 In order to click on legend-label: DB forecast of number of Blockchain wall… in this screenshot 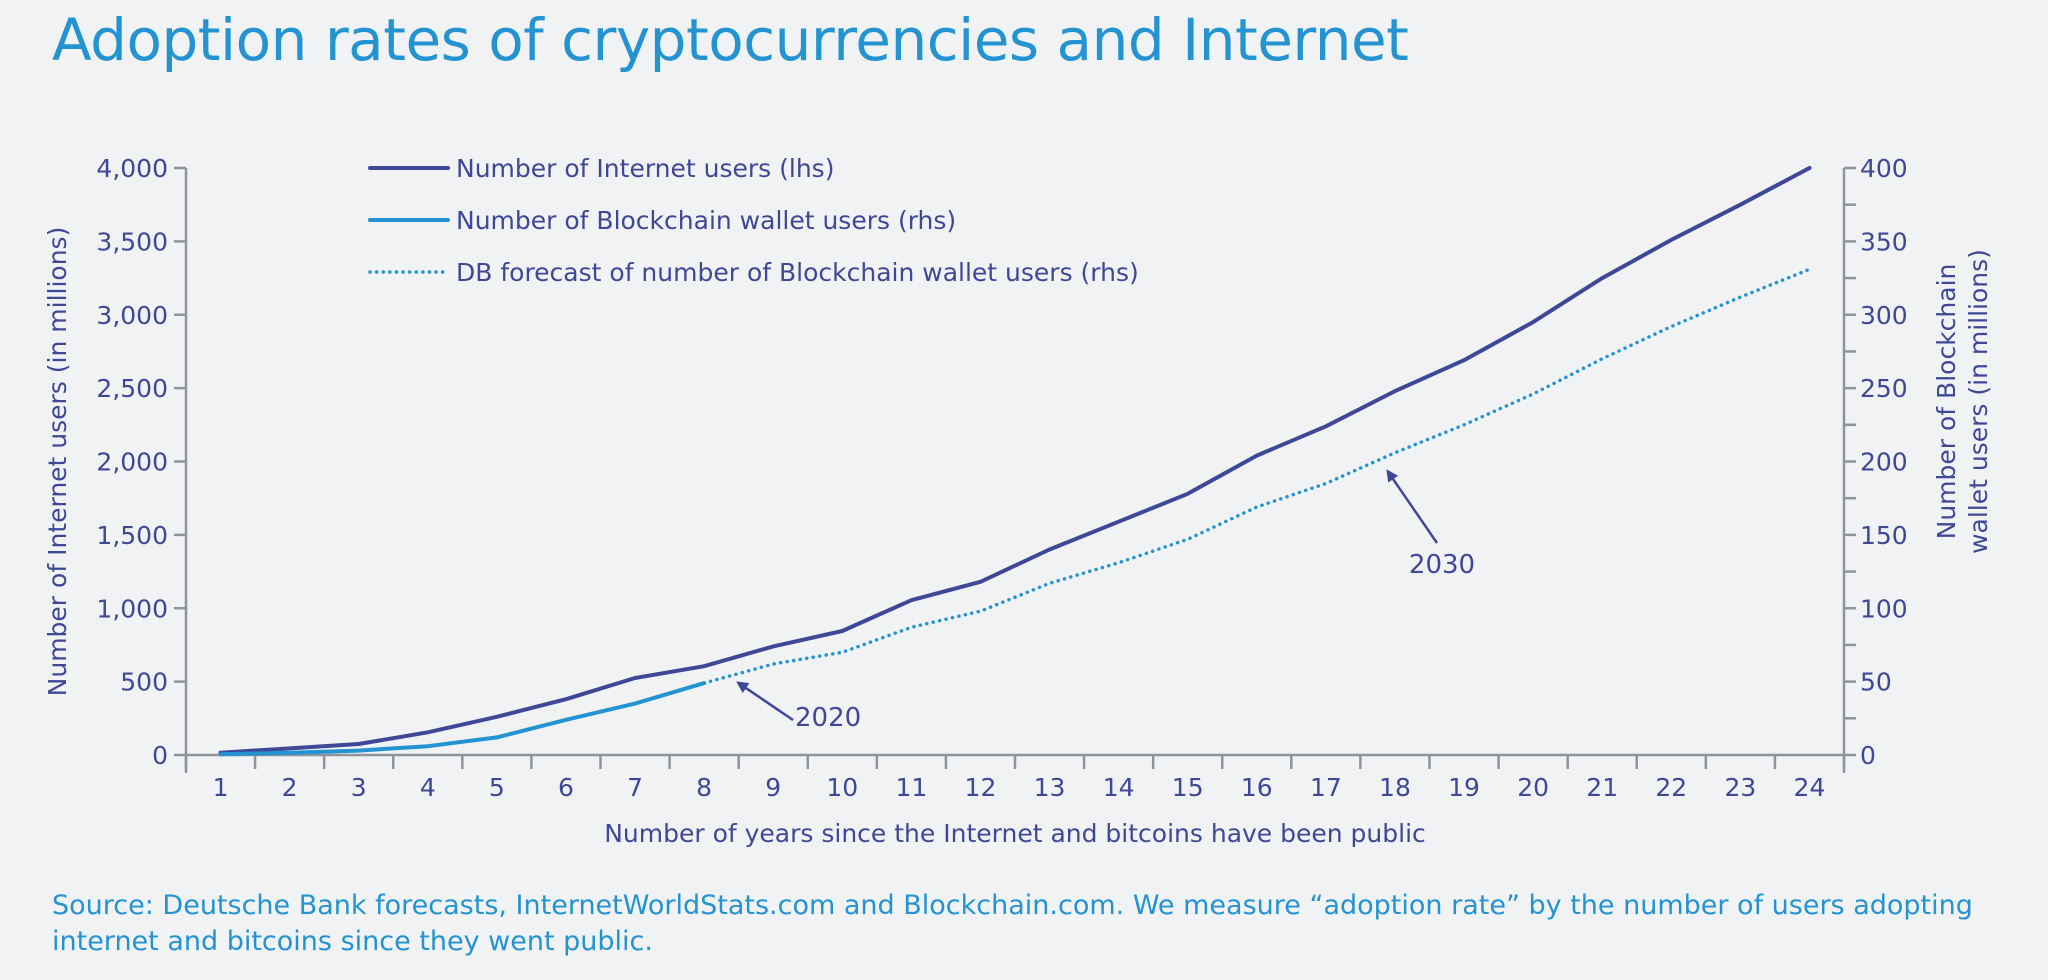, I will do `click(797, 272)`.